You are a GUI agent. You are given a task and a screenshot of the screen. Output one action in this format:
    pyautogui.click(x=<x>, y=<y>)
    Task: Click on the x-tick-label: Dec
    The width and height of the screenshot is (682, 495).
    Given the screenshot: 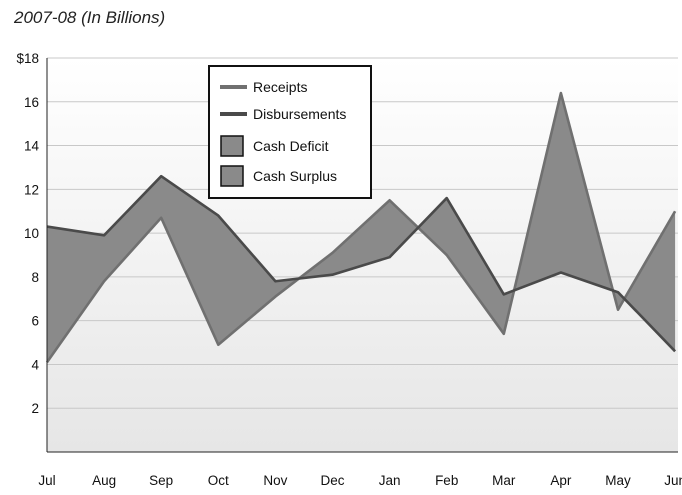 What is the action you would take?
    pyautogui.click(x=332, y=480)
    